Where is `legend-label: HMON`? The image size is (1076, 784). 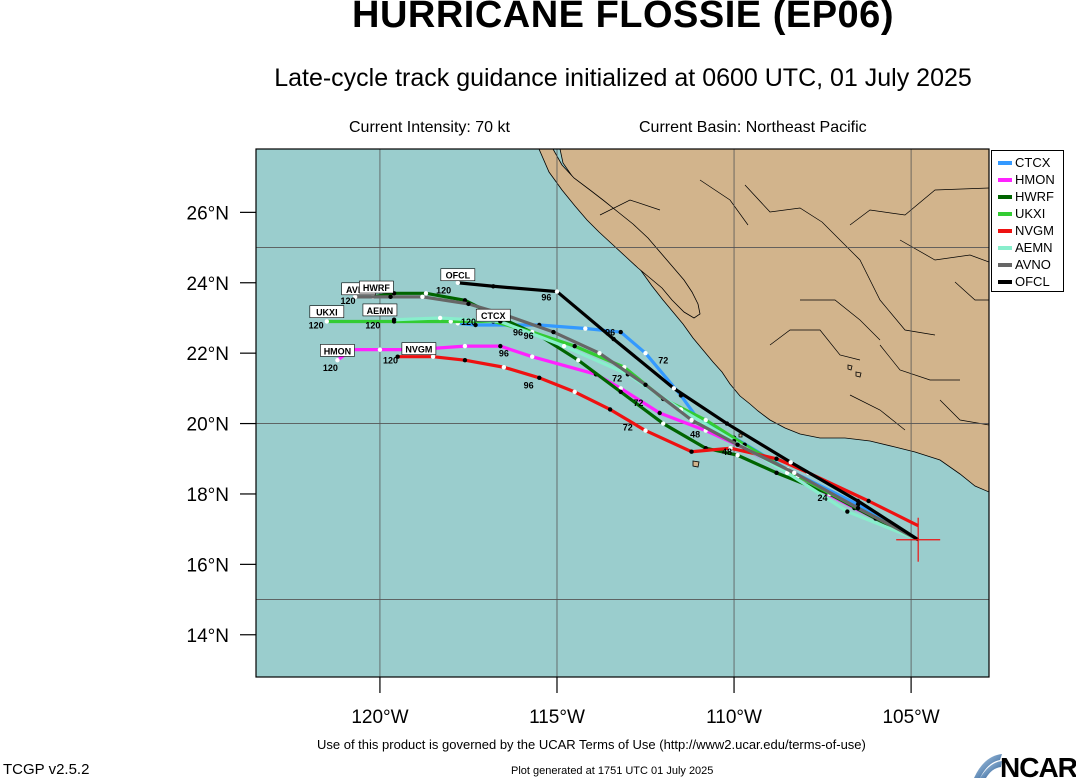 legend-label: HMON is located at coordinates (1035, 179).